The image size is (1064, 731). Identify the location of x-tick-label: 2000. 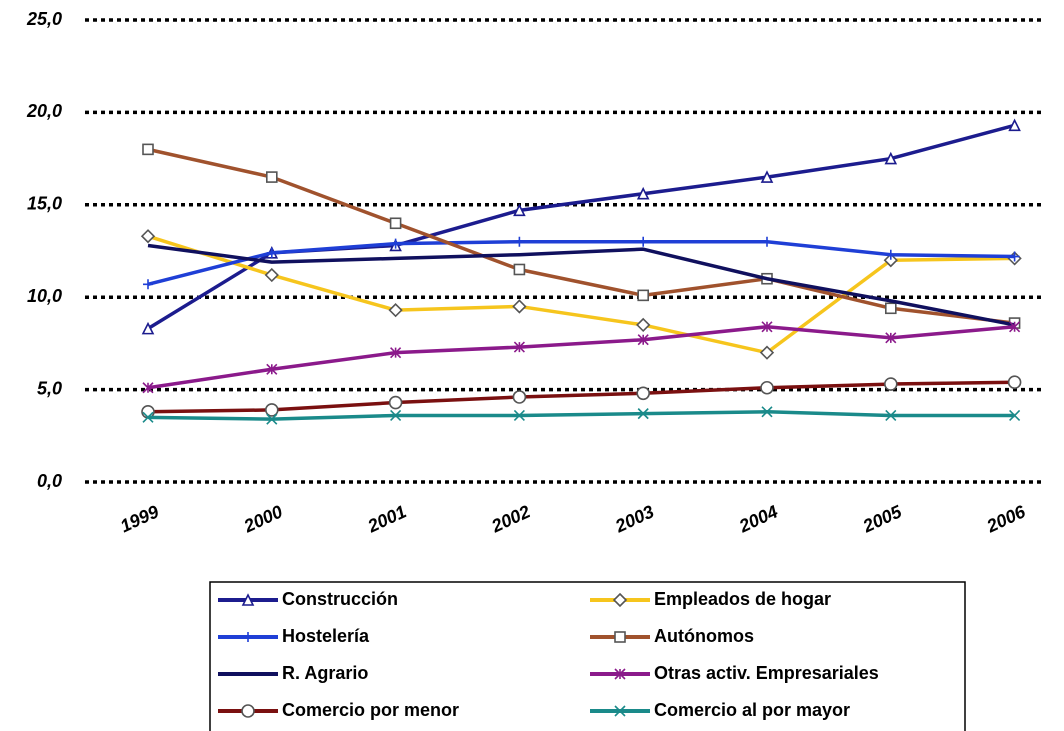
(263, 518).